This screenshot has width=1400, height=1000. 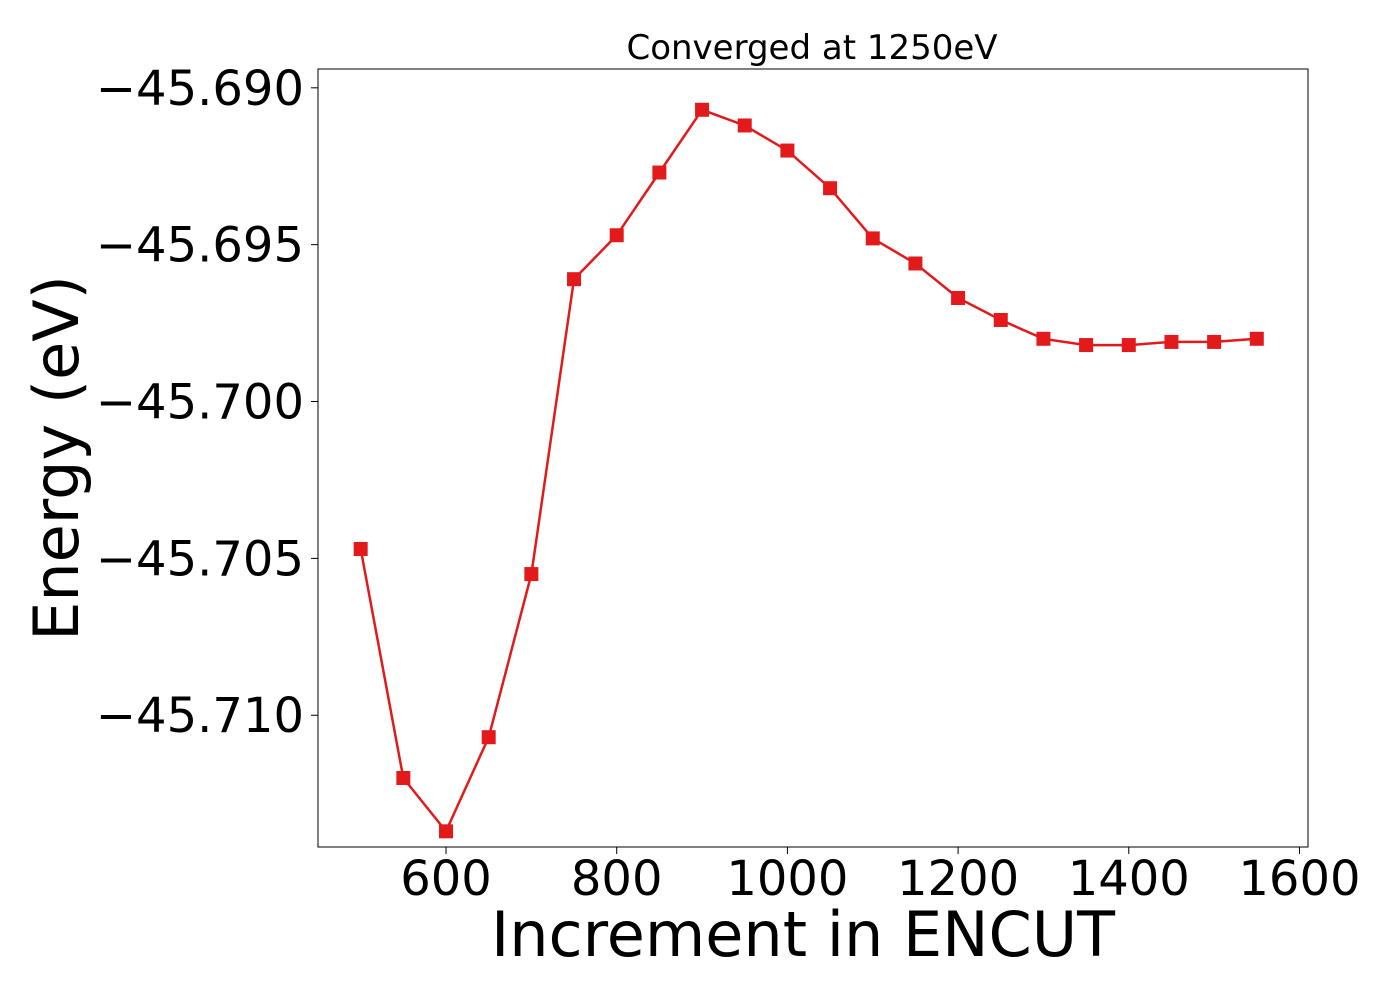 I want to click on y-tick-label: −45.690, so click(x=200, y=89).